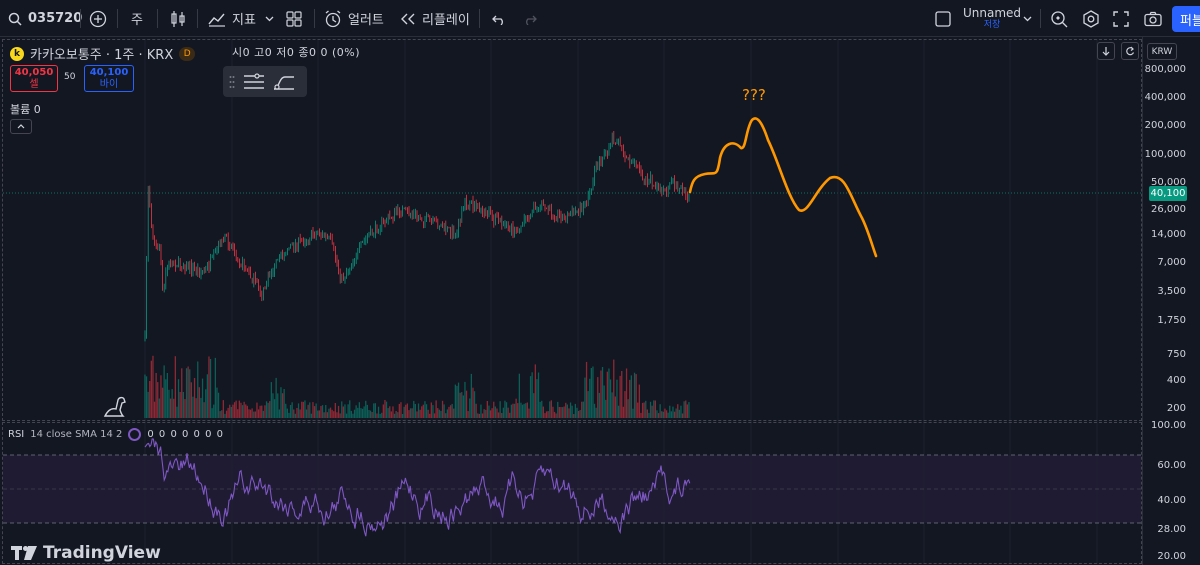 The height and width of the screenshot is (565, 1200). I want to click on publish-label: 퍼블, so click(1190, 21).